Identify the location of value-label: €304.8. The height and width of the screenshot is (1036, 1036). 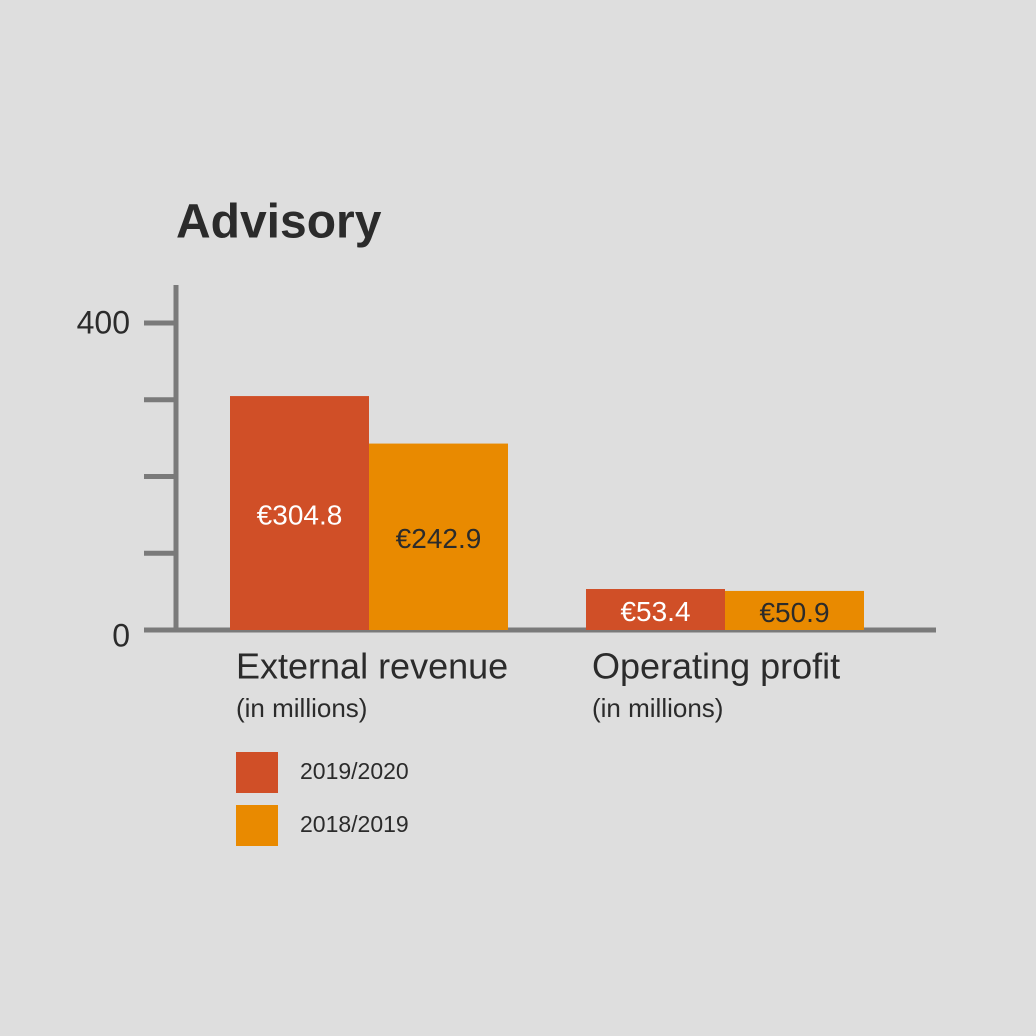
(300, 514).